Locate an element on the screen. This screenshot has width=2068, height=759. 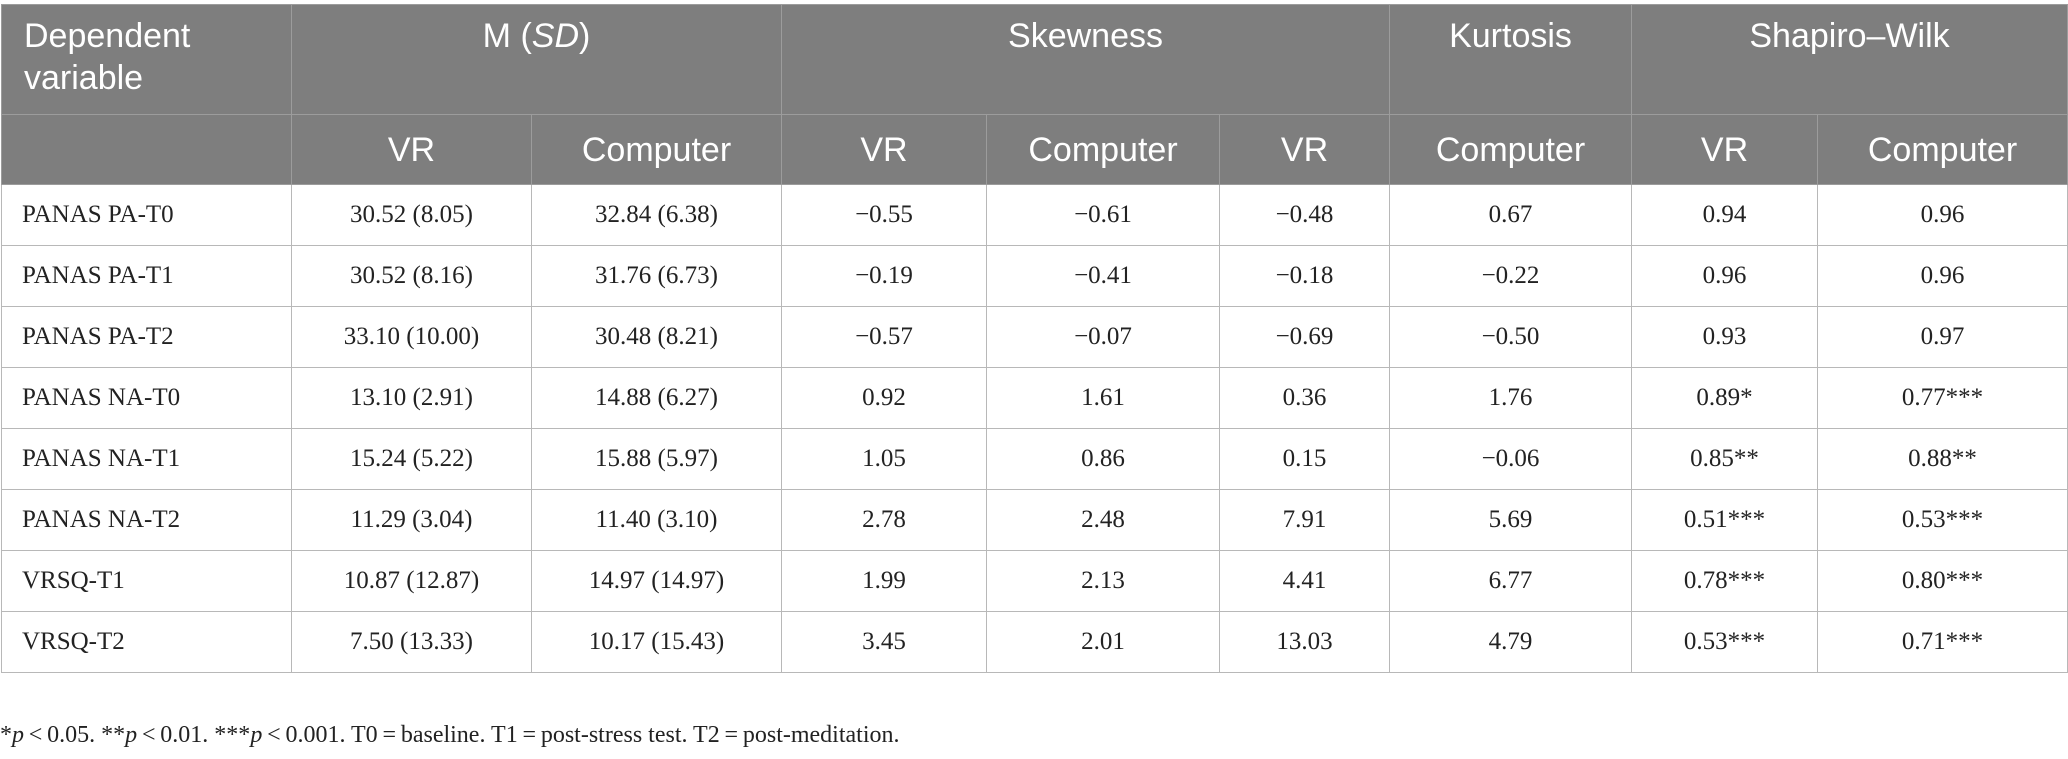
row-label: PANAS PA-T0 is located at coordinates (146, 215).